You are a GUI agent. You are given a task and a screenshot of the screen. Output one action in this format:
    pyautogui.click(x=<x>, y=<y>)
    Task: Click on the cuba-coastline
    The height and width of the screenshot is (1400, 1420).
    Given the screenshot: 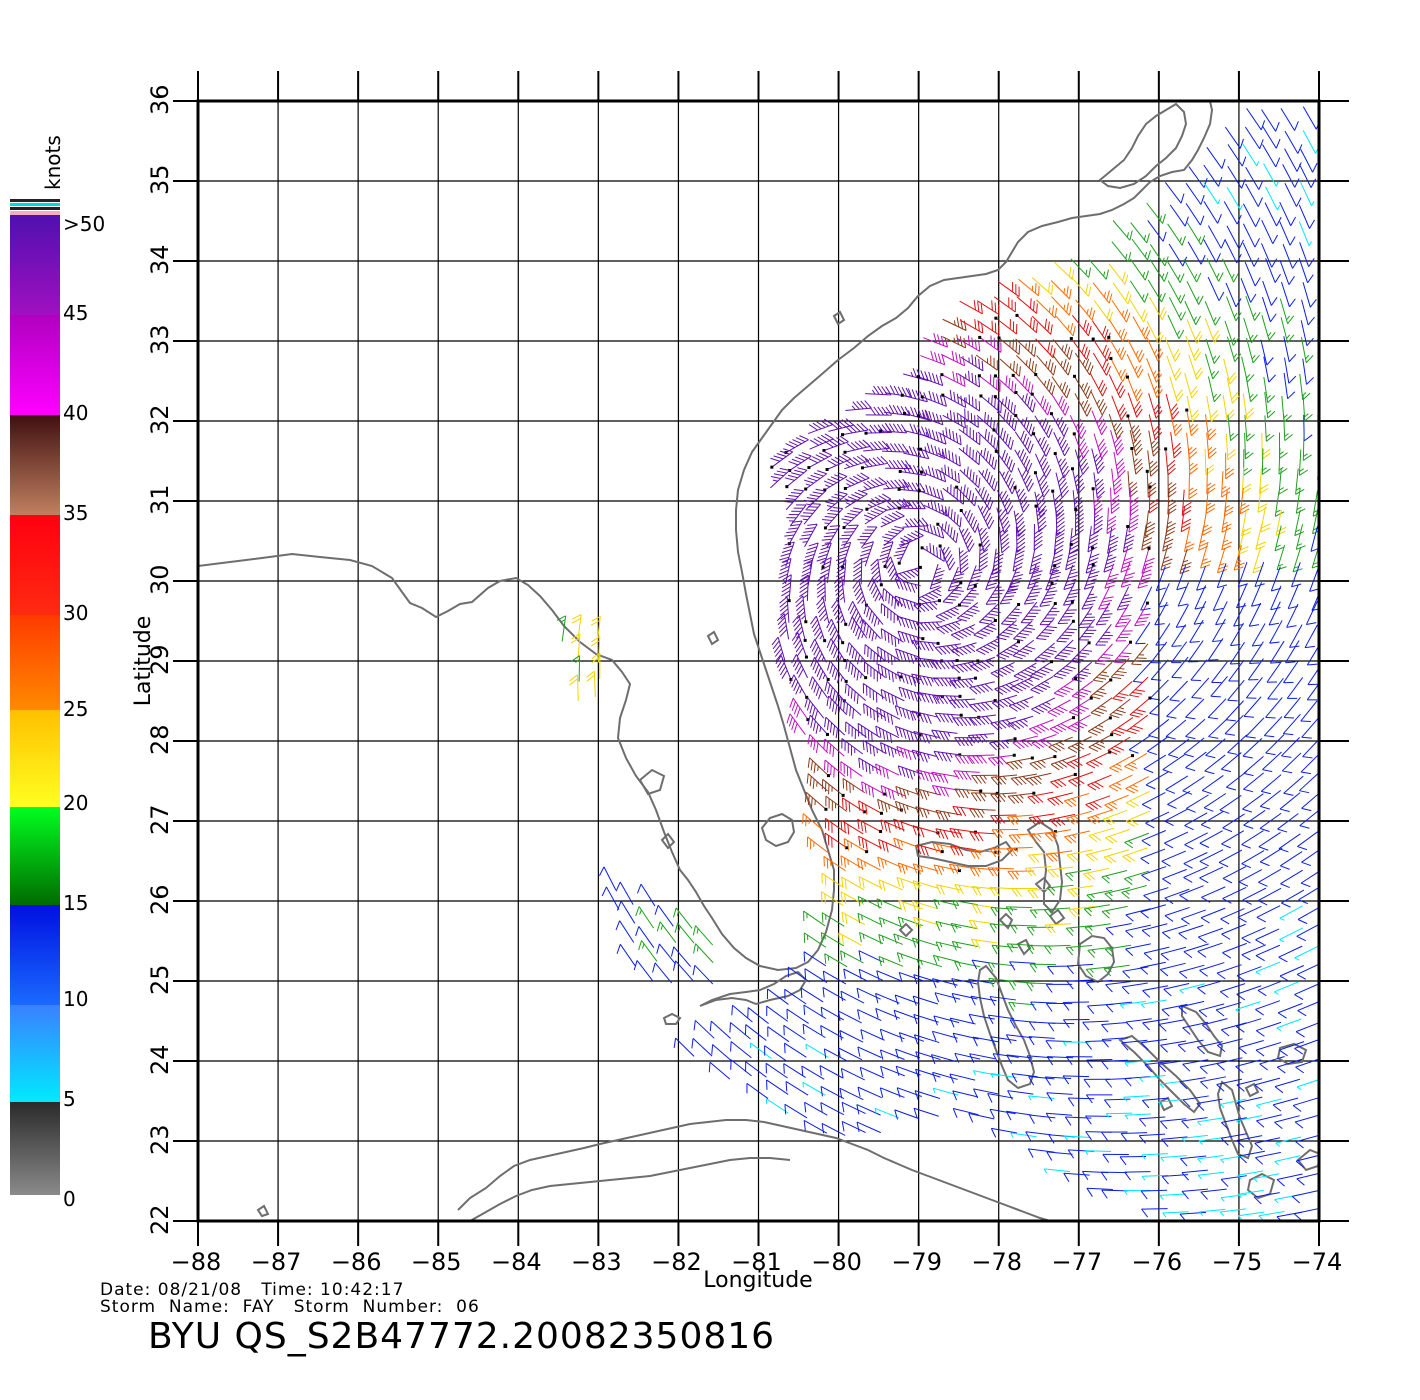 What is the action you would take?
    pyautogui.click(x=754, y=1170)
    